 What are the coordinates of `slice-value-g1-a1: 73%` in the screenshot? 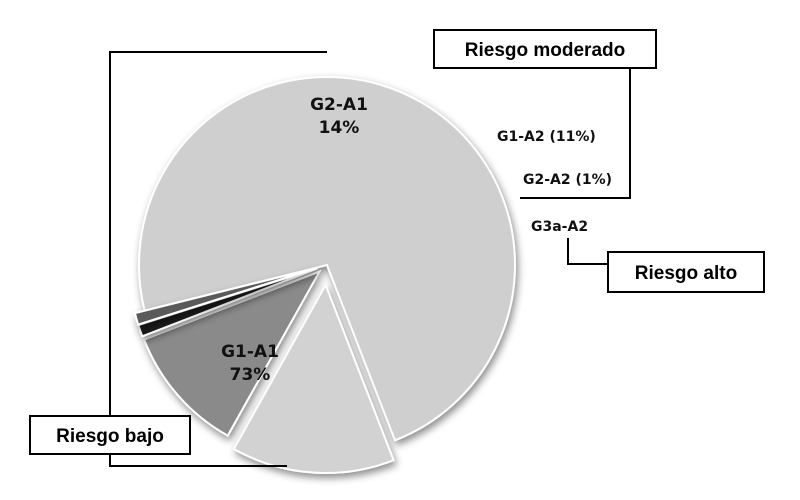 It's located at (250, 375).